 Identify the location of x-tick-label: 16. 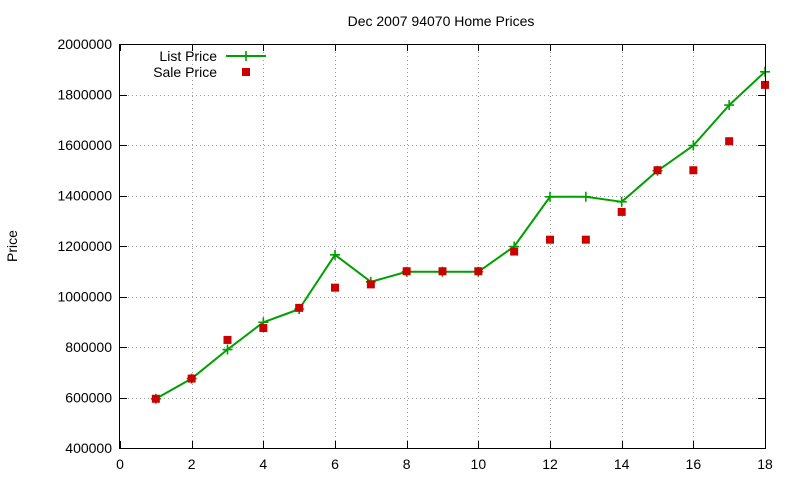
(694, 464).